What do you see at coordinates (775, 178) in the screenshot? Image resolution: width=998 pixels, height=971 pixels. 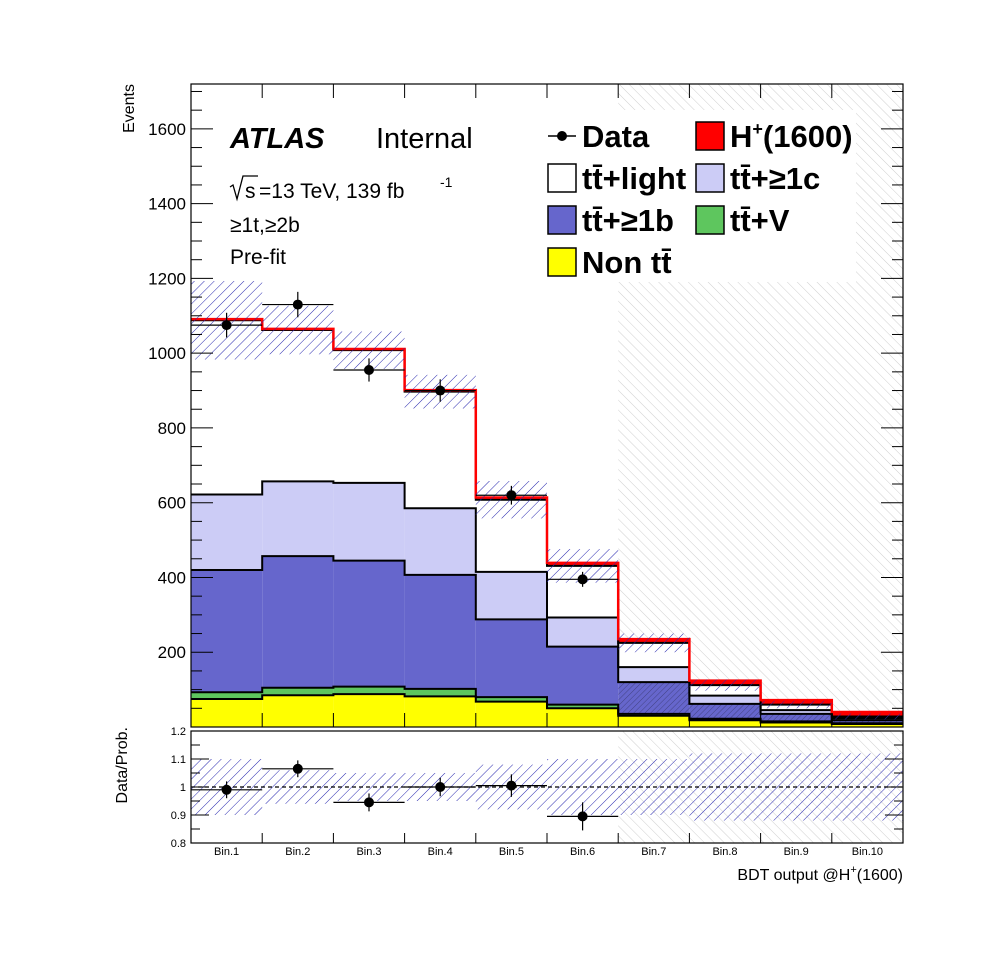 I see `legend-label: tt̄+≥1c` at bounding box center [775, 178].